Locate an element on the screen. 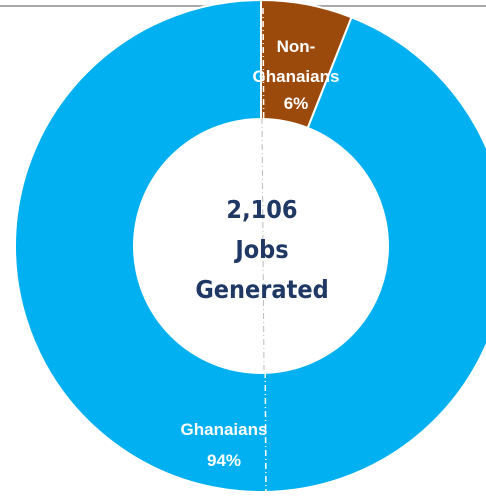 Image resolution: width=486 pixels, height=499 pixels. vertical-dash-line is located at coordinates (264, 253).